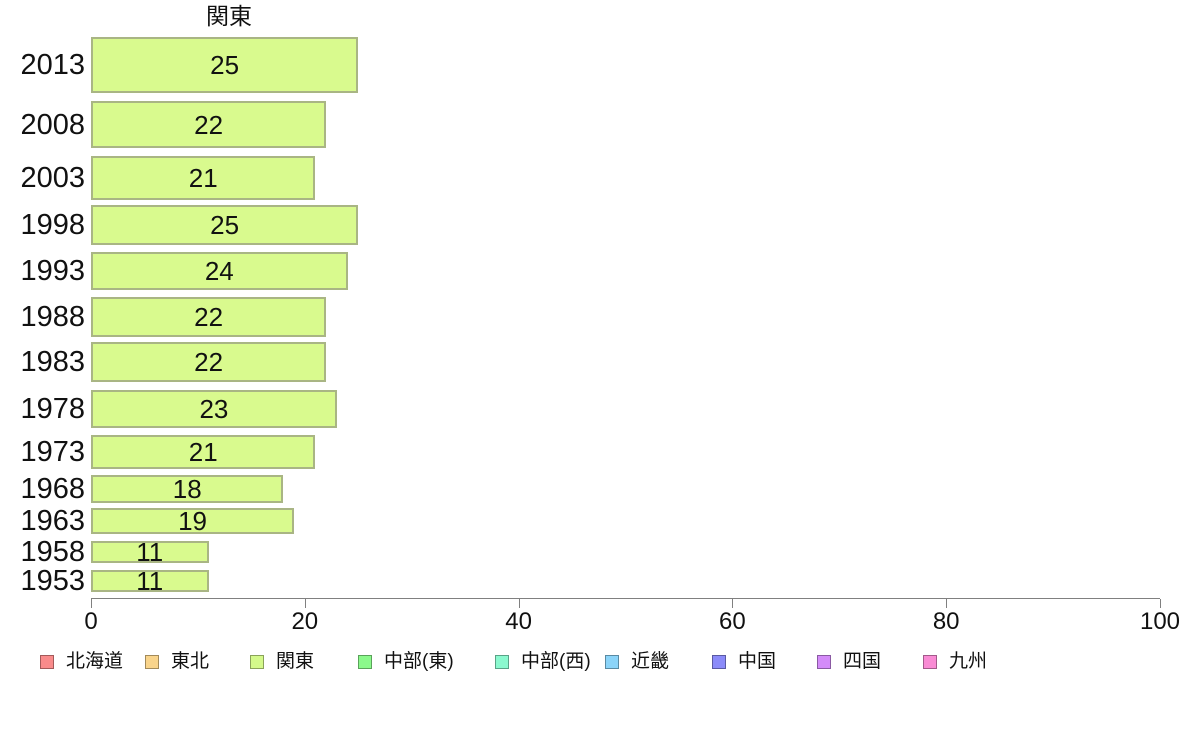 The height and width of the screenshot is (736, 1188). Describe the element at coordinates (95, 661) in the screenshot. I see `legend-label: 北海道` at that location.